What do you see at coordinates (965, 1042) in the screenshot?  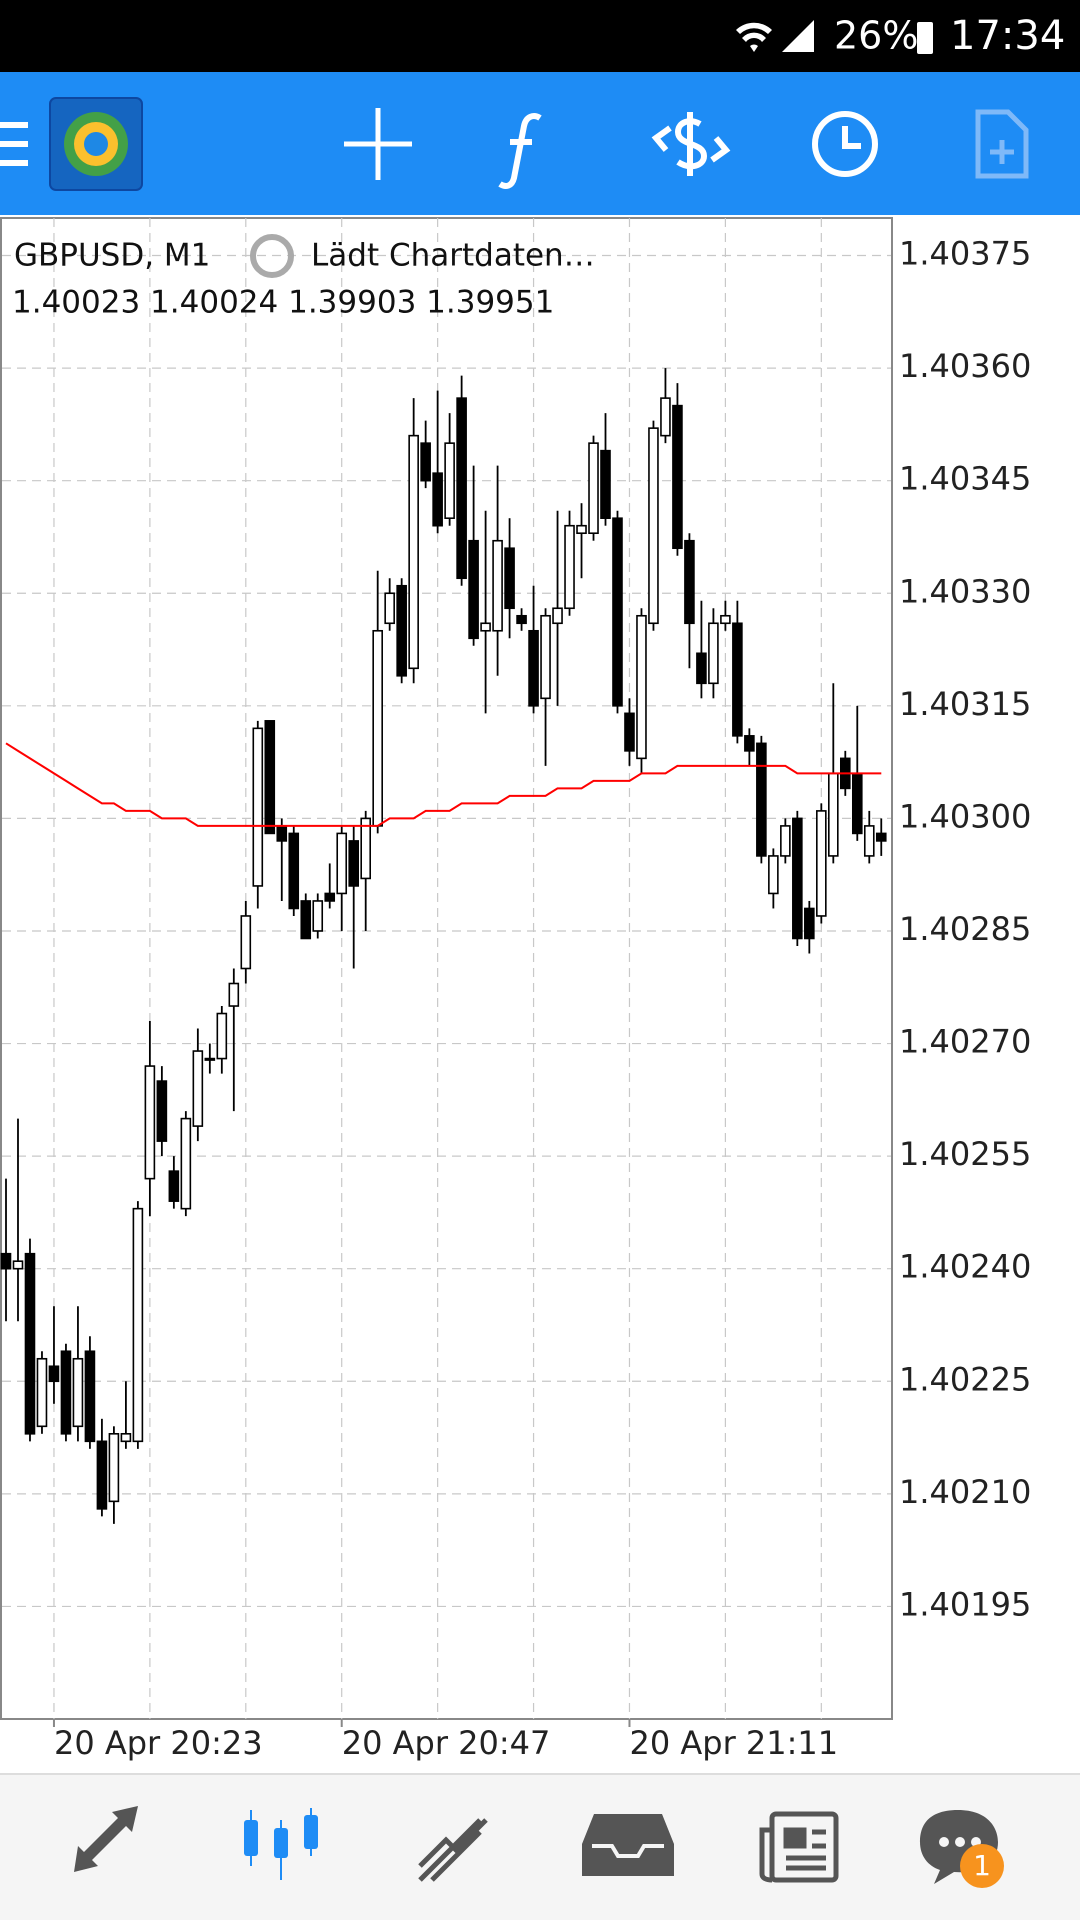 I see `y-tick-label: 1.40270` at bounding box center [965, 1042].